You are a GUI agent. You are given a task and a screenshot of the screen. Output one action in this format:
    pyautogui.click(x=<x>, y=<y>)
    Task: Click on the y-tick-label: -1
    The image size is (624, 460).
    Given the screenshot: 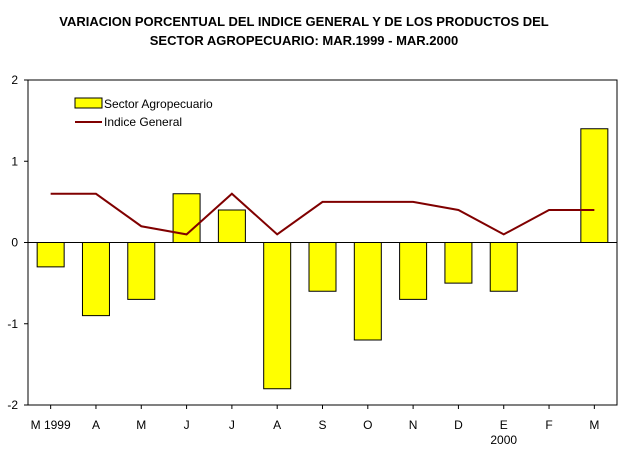 What is the action you would take?
    pyautogui.click(x=12, y=324)
    